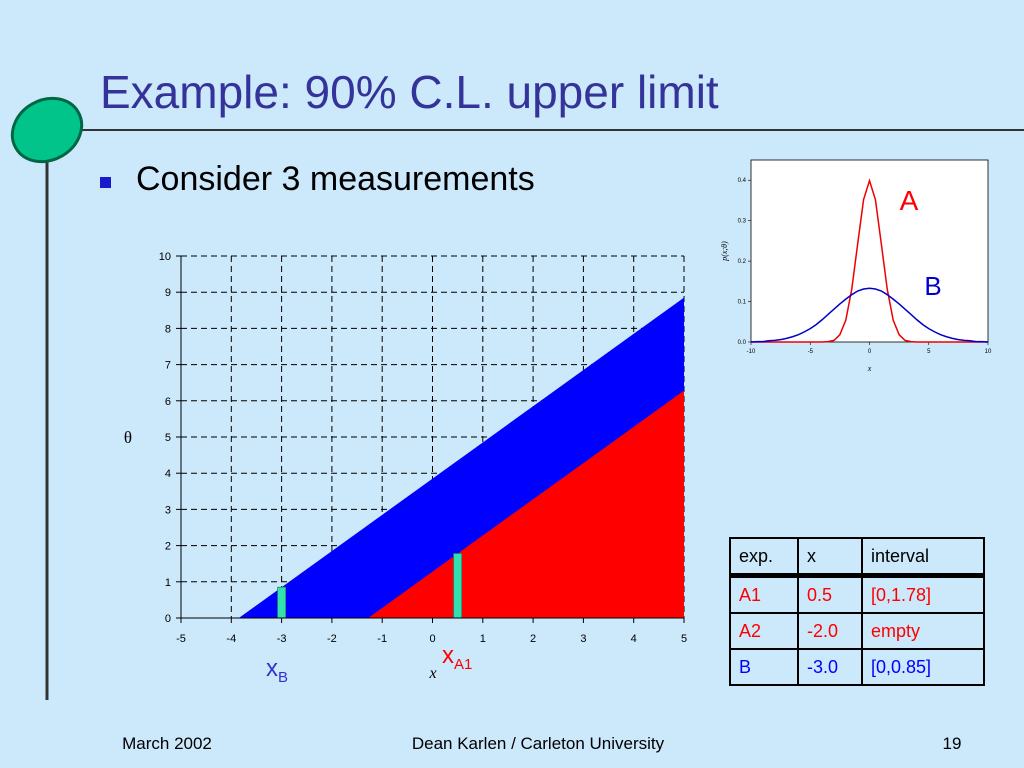 This screenshot has width=1024, height=768. What do you see at coordinates (830, 631) in the screenshot?
I see `table-cell: -2.0` at bounding box center [830, 631].